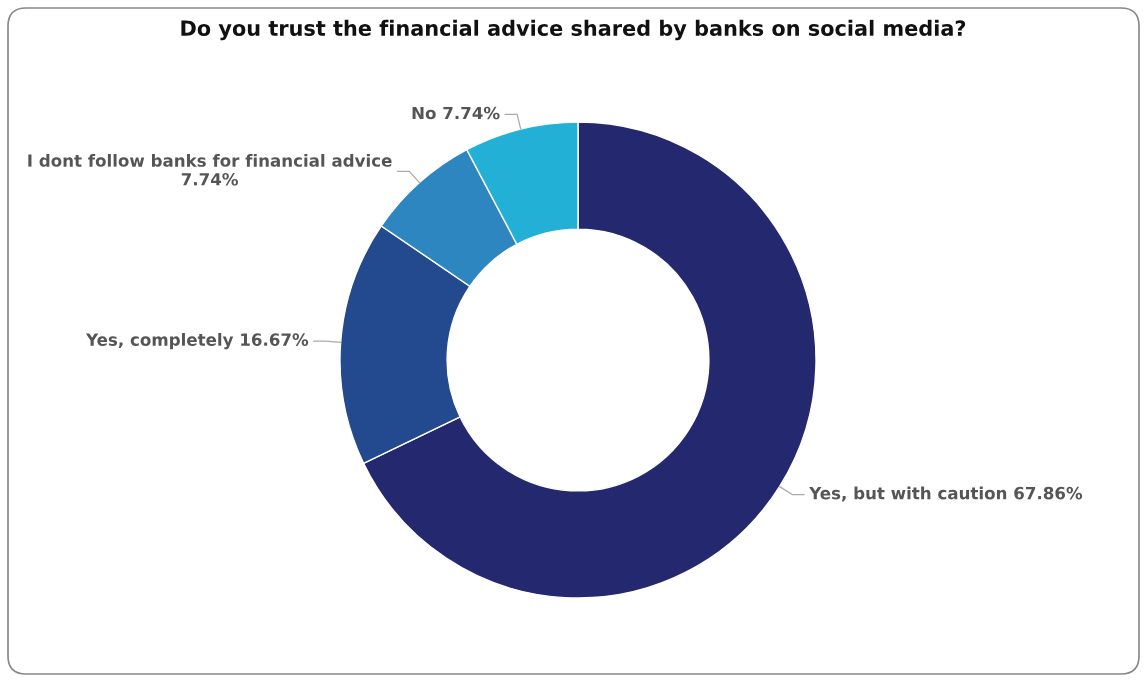  Describe the element at coordinates (210, 160) in the screenshot. I see `slice-label: I dont follow banks for financial advice` at that location.